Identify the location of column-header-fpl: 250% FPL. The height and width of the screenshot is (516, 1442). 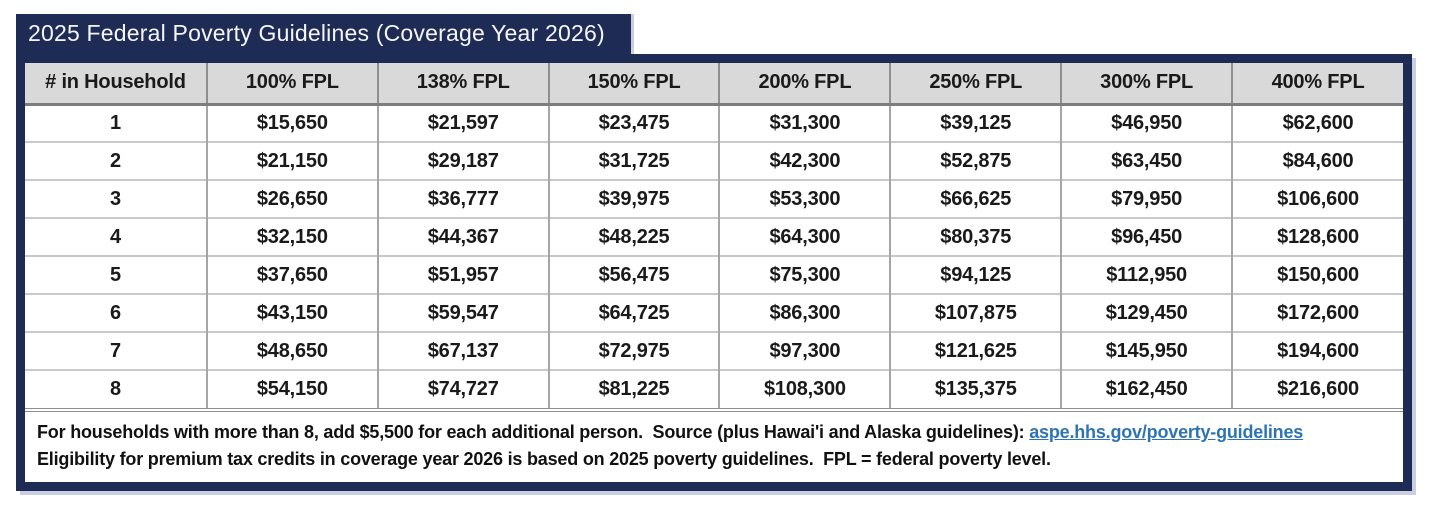
(975, 84).